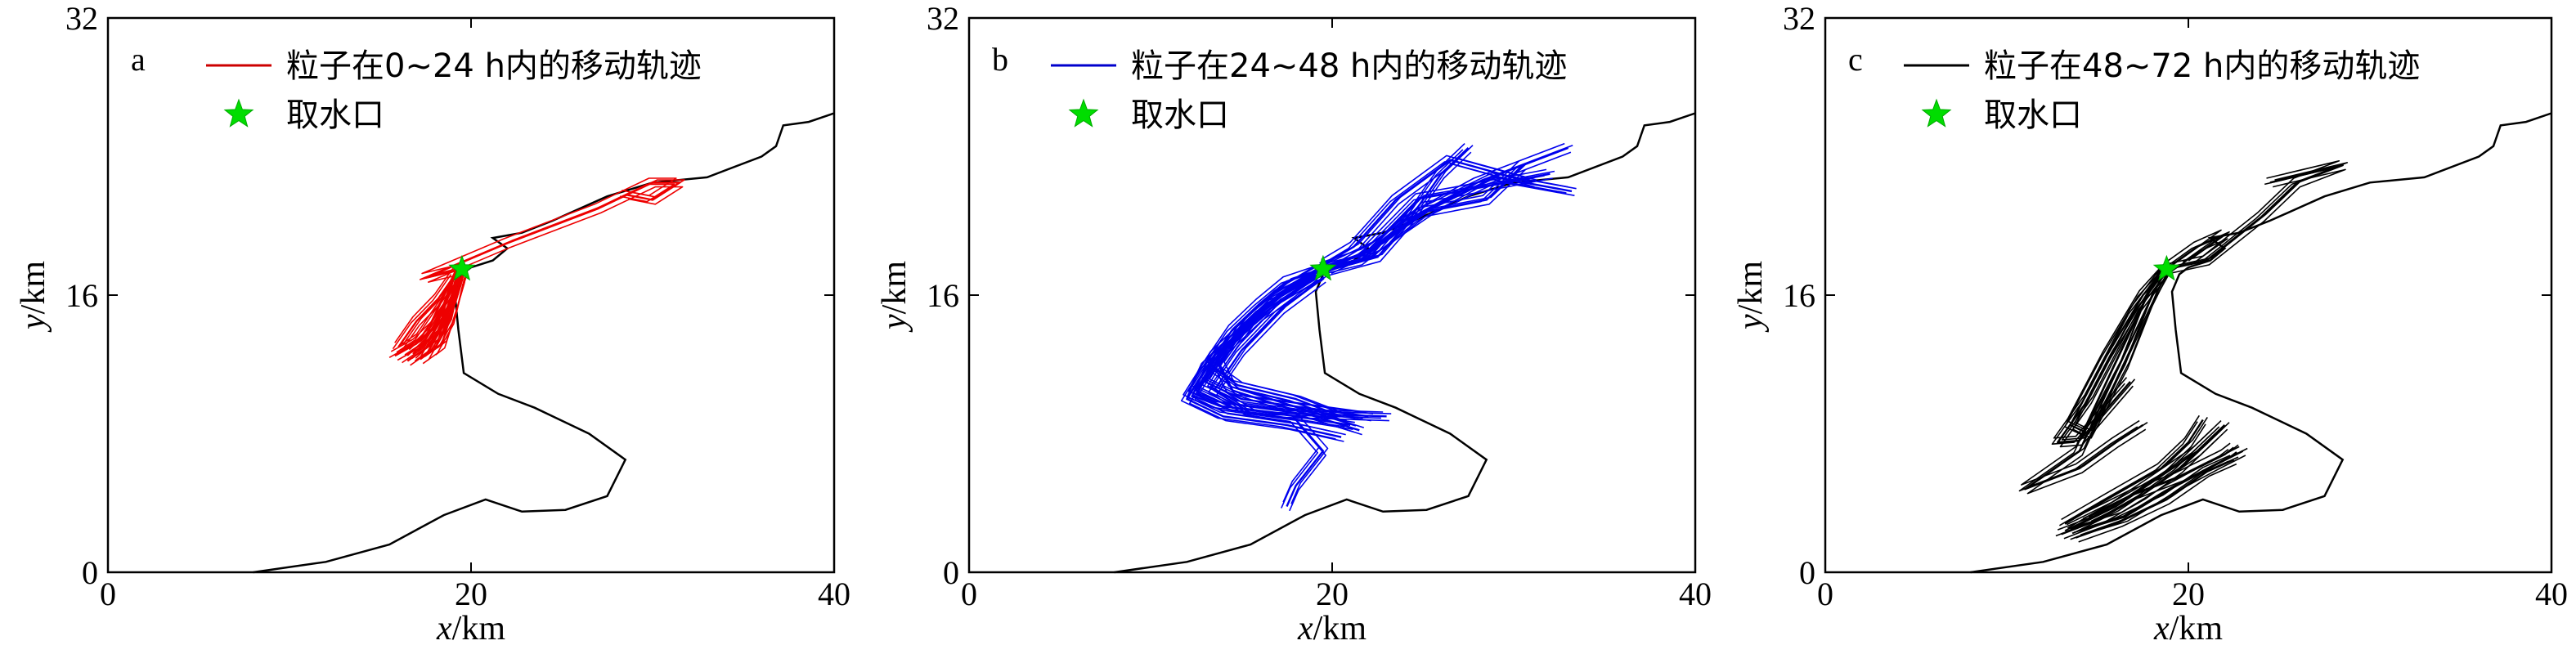 The width and height of the screenshot is (2576, 672). I want to click on panel-letter: b, so click(1000, 59).